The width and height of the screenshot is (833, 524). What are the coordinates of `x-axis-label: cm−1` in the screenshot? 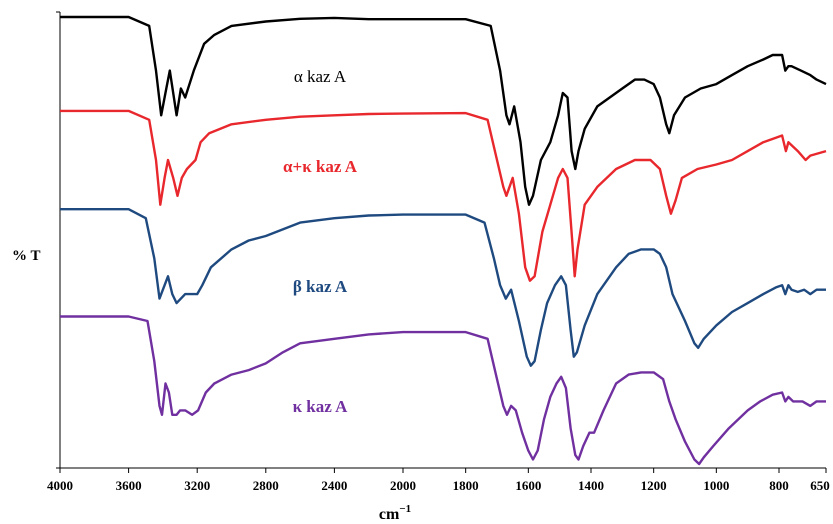 It's located at (395, 513).